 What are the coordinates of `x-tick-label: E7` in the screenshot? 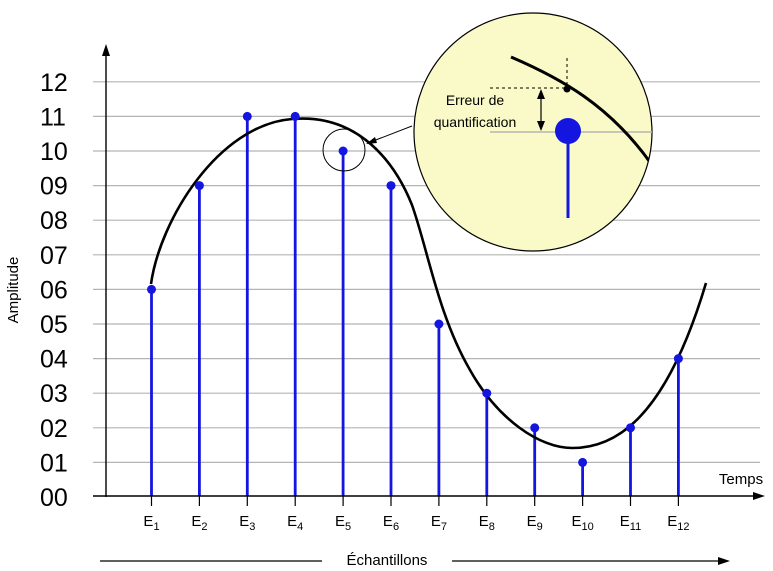 It's located at (439, 523).